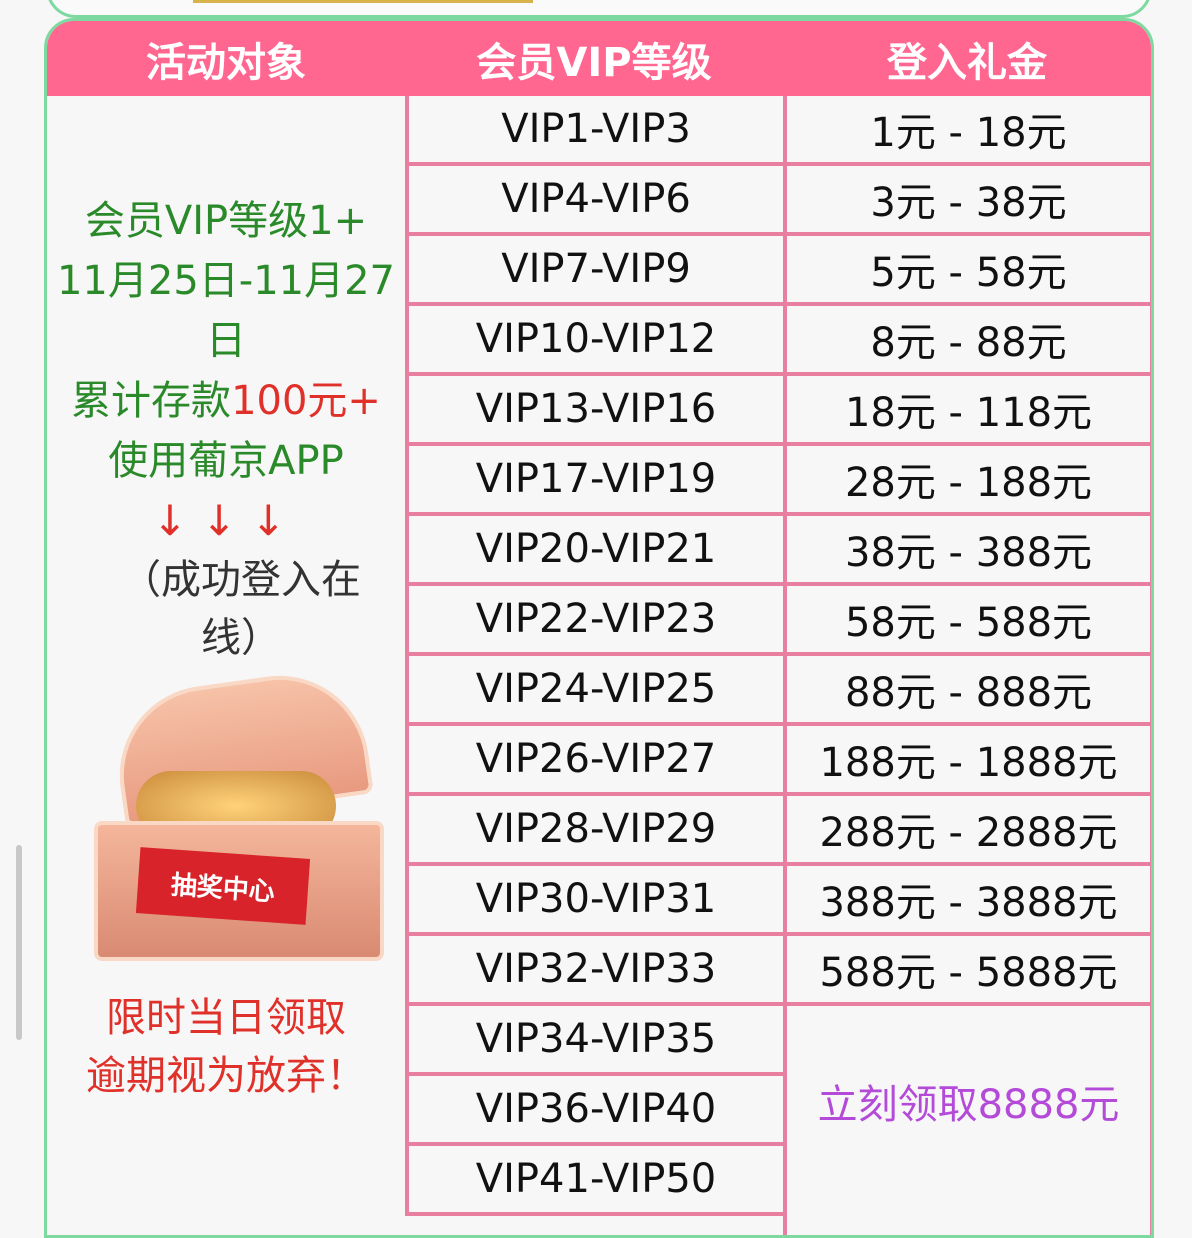 The image size is (1192, 1238). I want to click on table-header: 活动对象 会员VIP等级 登入礼金, so click(599, 58).